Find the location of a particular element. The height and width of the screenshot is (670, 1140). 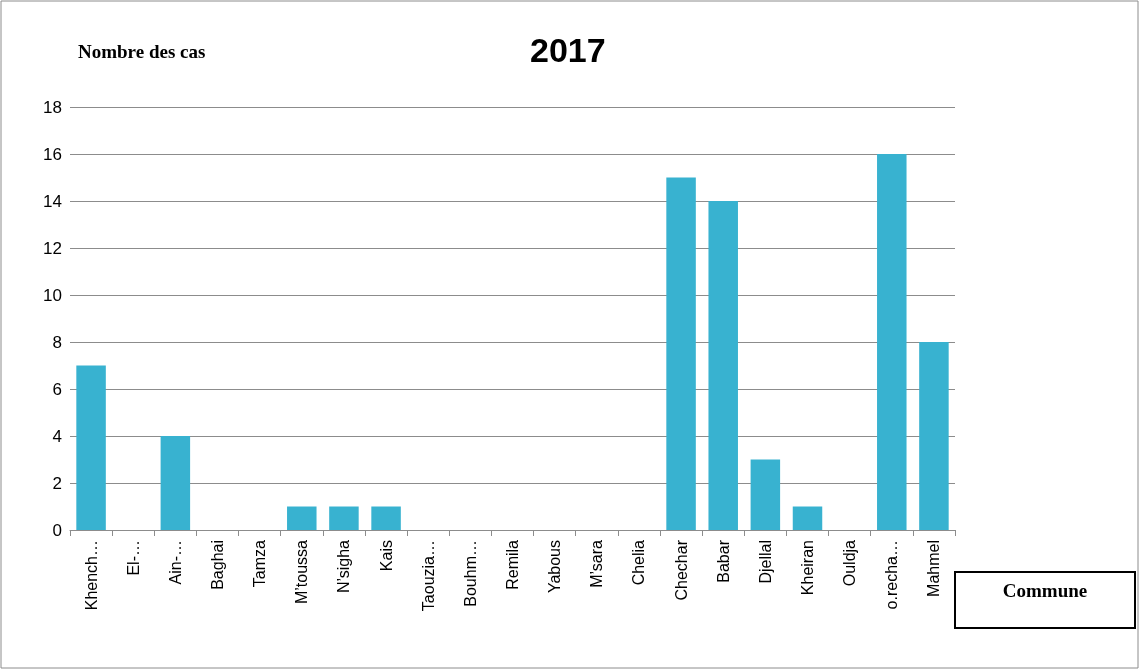

x-tick-label: N’sigha is located at coordinates (344, 566).